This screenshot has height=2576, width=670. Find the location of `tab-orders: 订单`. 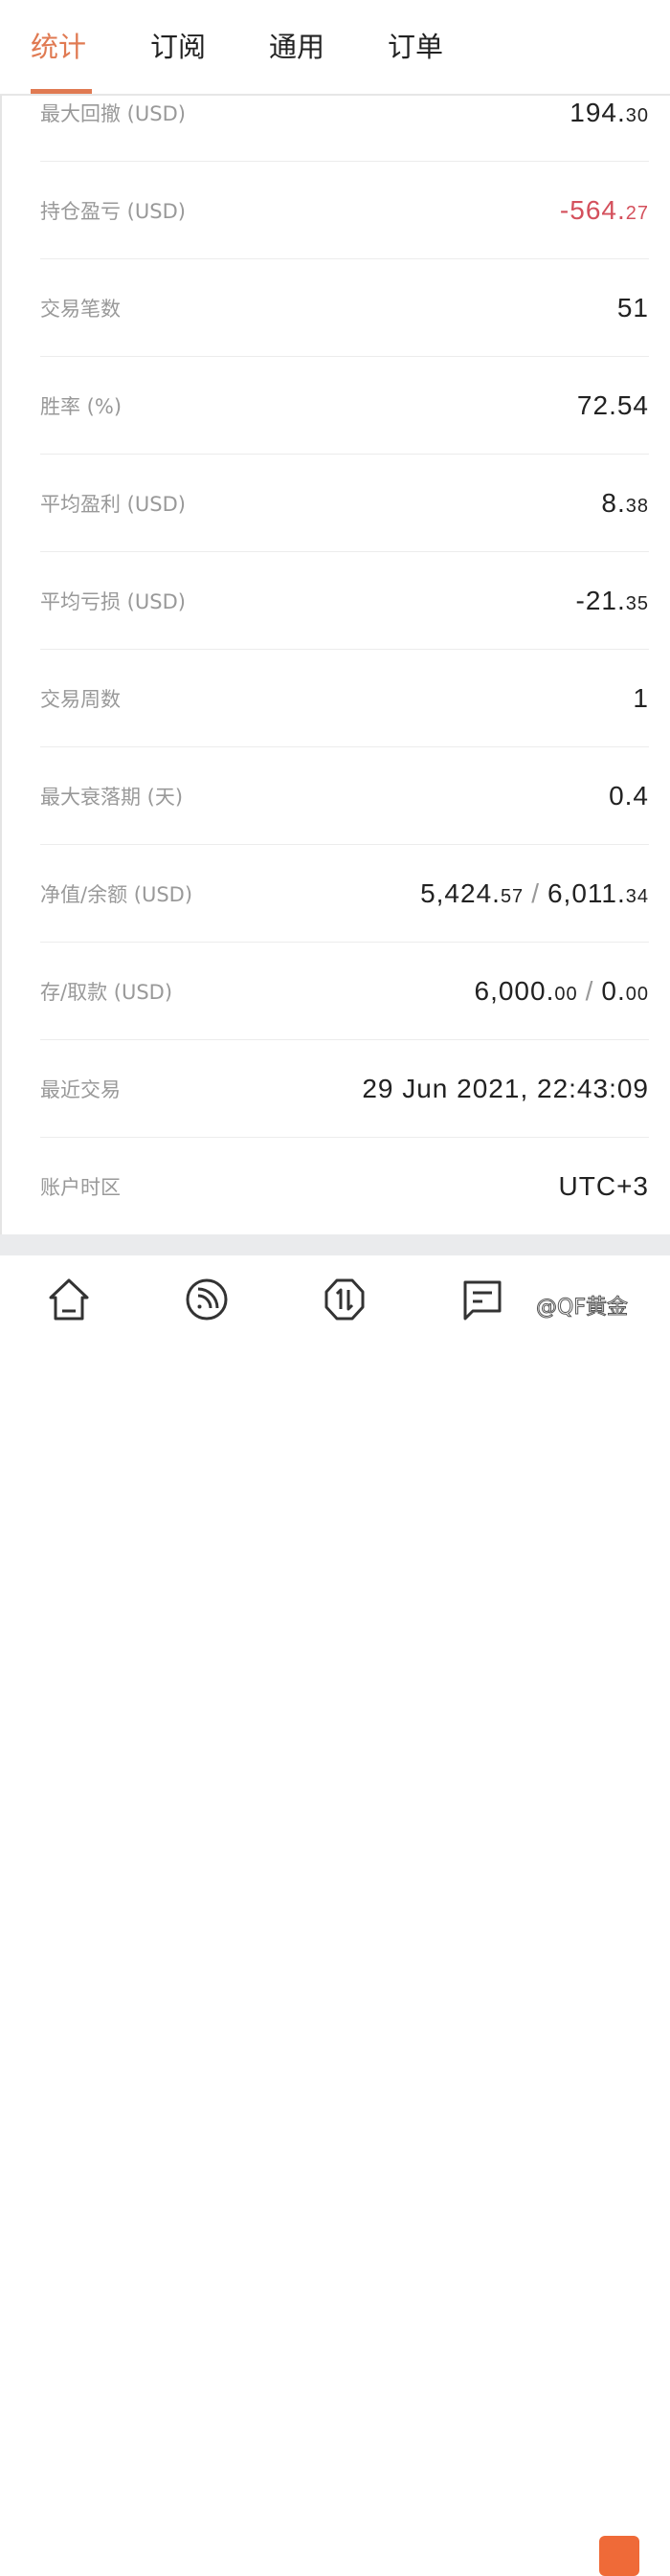

tab-orders: 订单 is located at coordinates (416, 47).